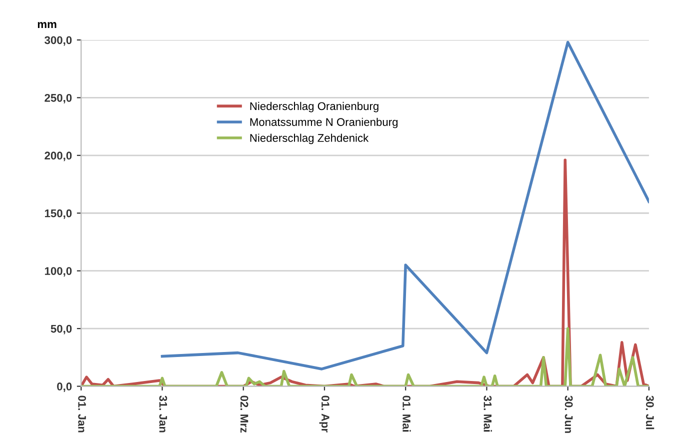 This screenshot has height=444, width=676. I want to click on y-tick-label: 300,0, so click(58, 41).